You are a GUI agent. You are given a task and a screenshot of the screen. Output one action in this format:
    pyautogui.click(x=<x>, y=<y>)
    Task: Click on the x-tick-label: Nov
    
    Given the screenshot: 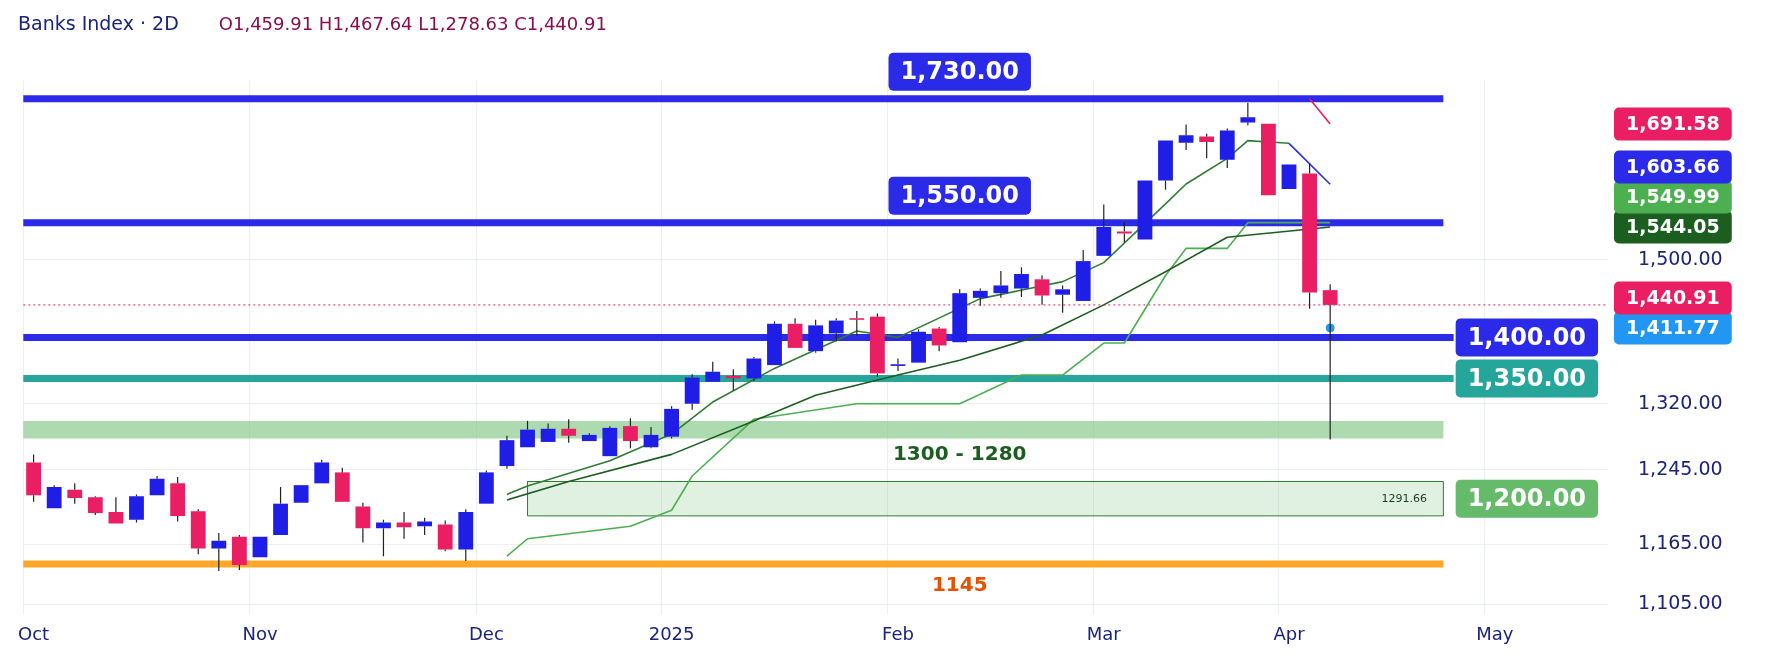 What is the action you would take?
    pyautogui.click(x=260, y=633)
    